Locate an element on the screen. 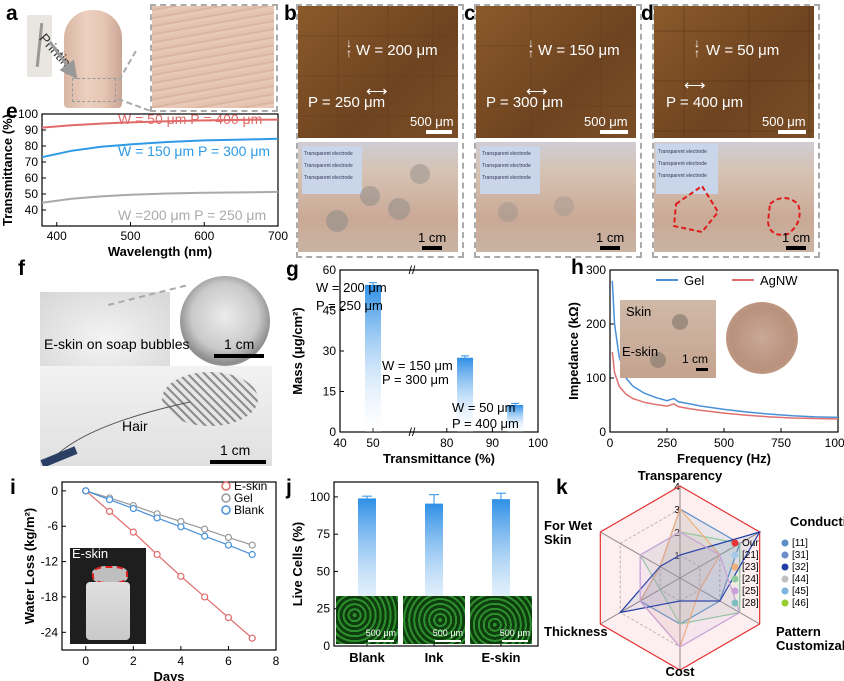 This screenshot has width=844, height=681. eskin-label: E-skin is located at coordinates (640, 351).